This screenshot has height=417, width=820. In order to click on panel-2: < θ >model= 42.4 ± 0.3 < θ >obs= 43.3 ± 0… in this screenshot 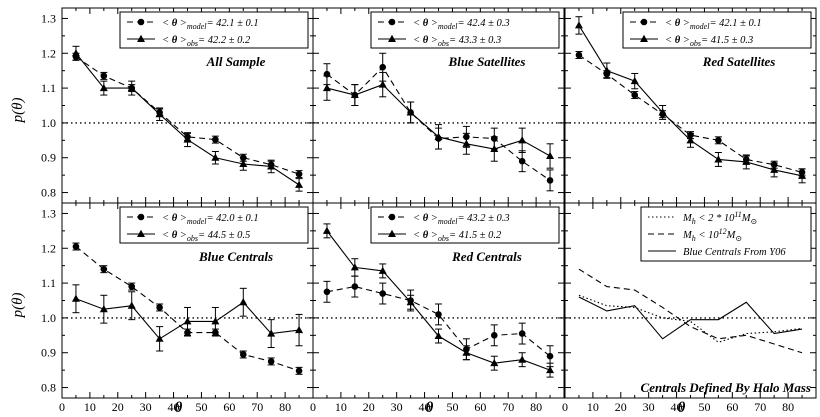, I will do `click(438, 105)`.